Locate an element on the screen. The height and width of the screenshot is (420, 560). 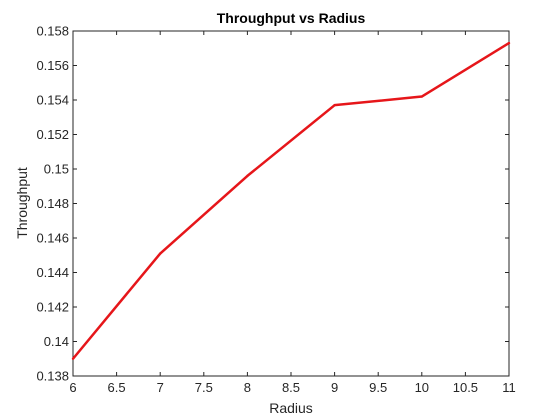
y-tick-label: 0.142 is located at coordinates (52, 307).